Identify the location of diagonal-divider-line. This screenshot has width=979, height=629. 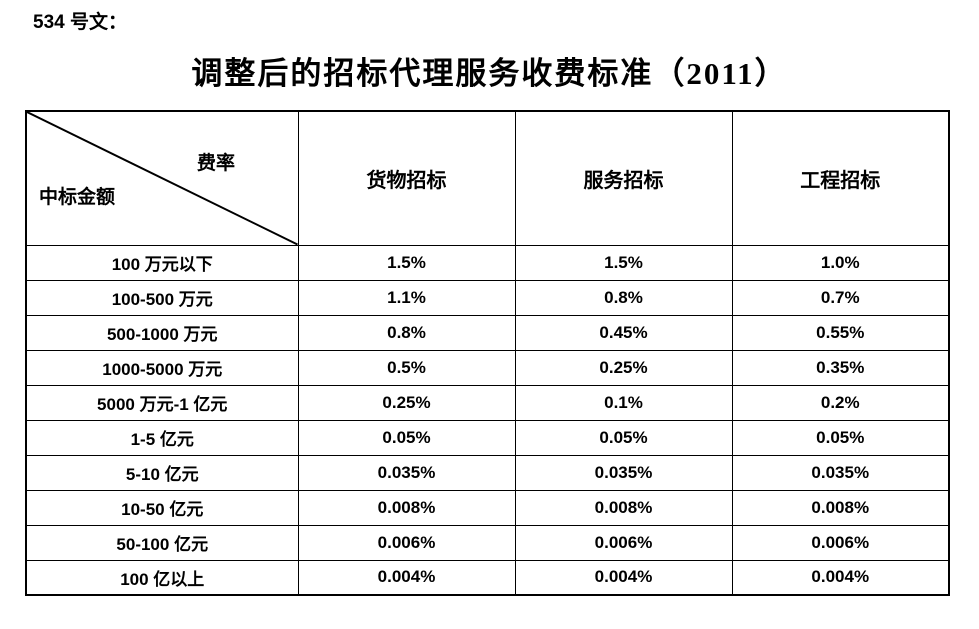
(162, 178).